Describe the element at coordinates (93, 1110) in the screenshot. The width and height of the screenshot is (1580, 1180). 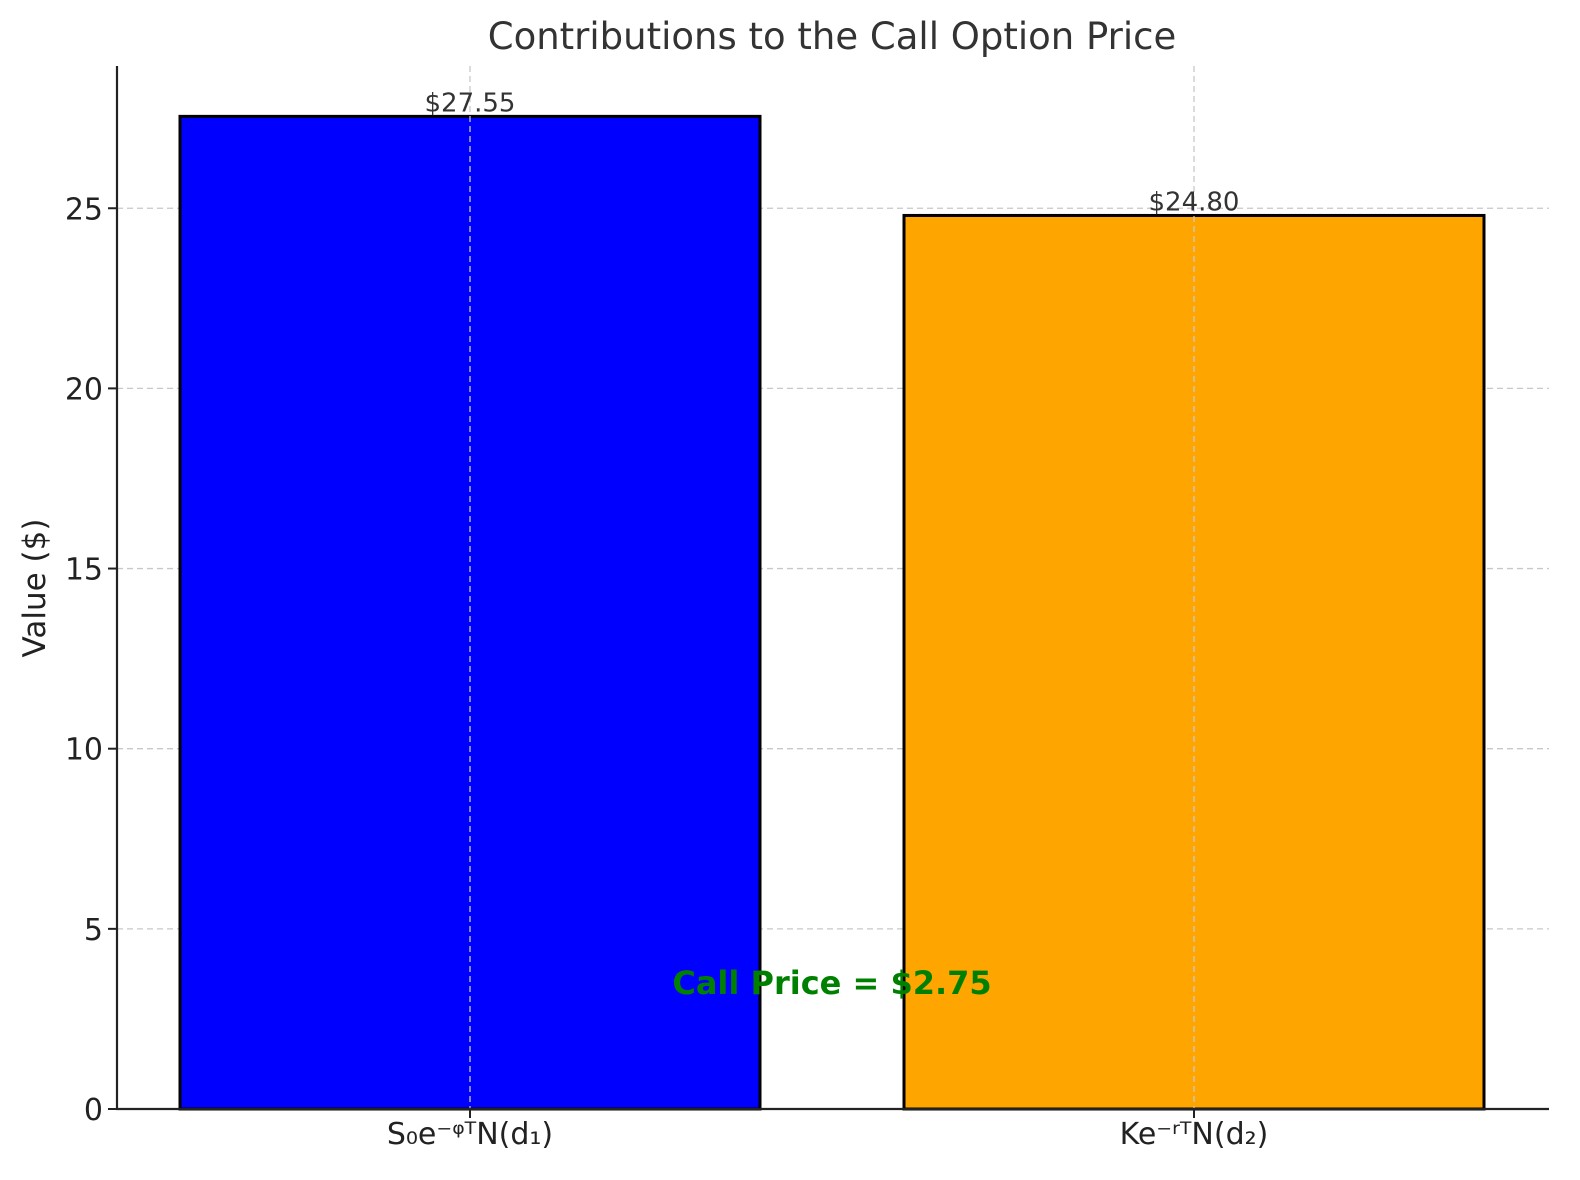
I see `y-tick-label-0: 0` at that location.